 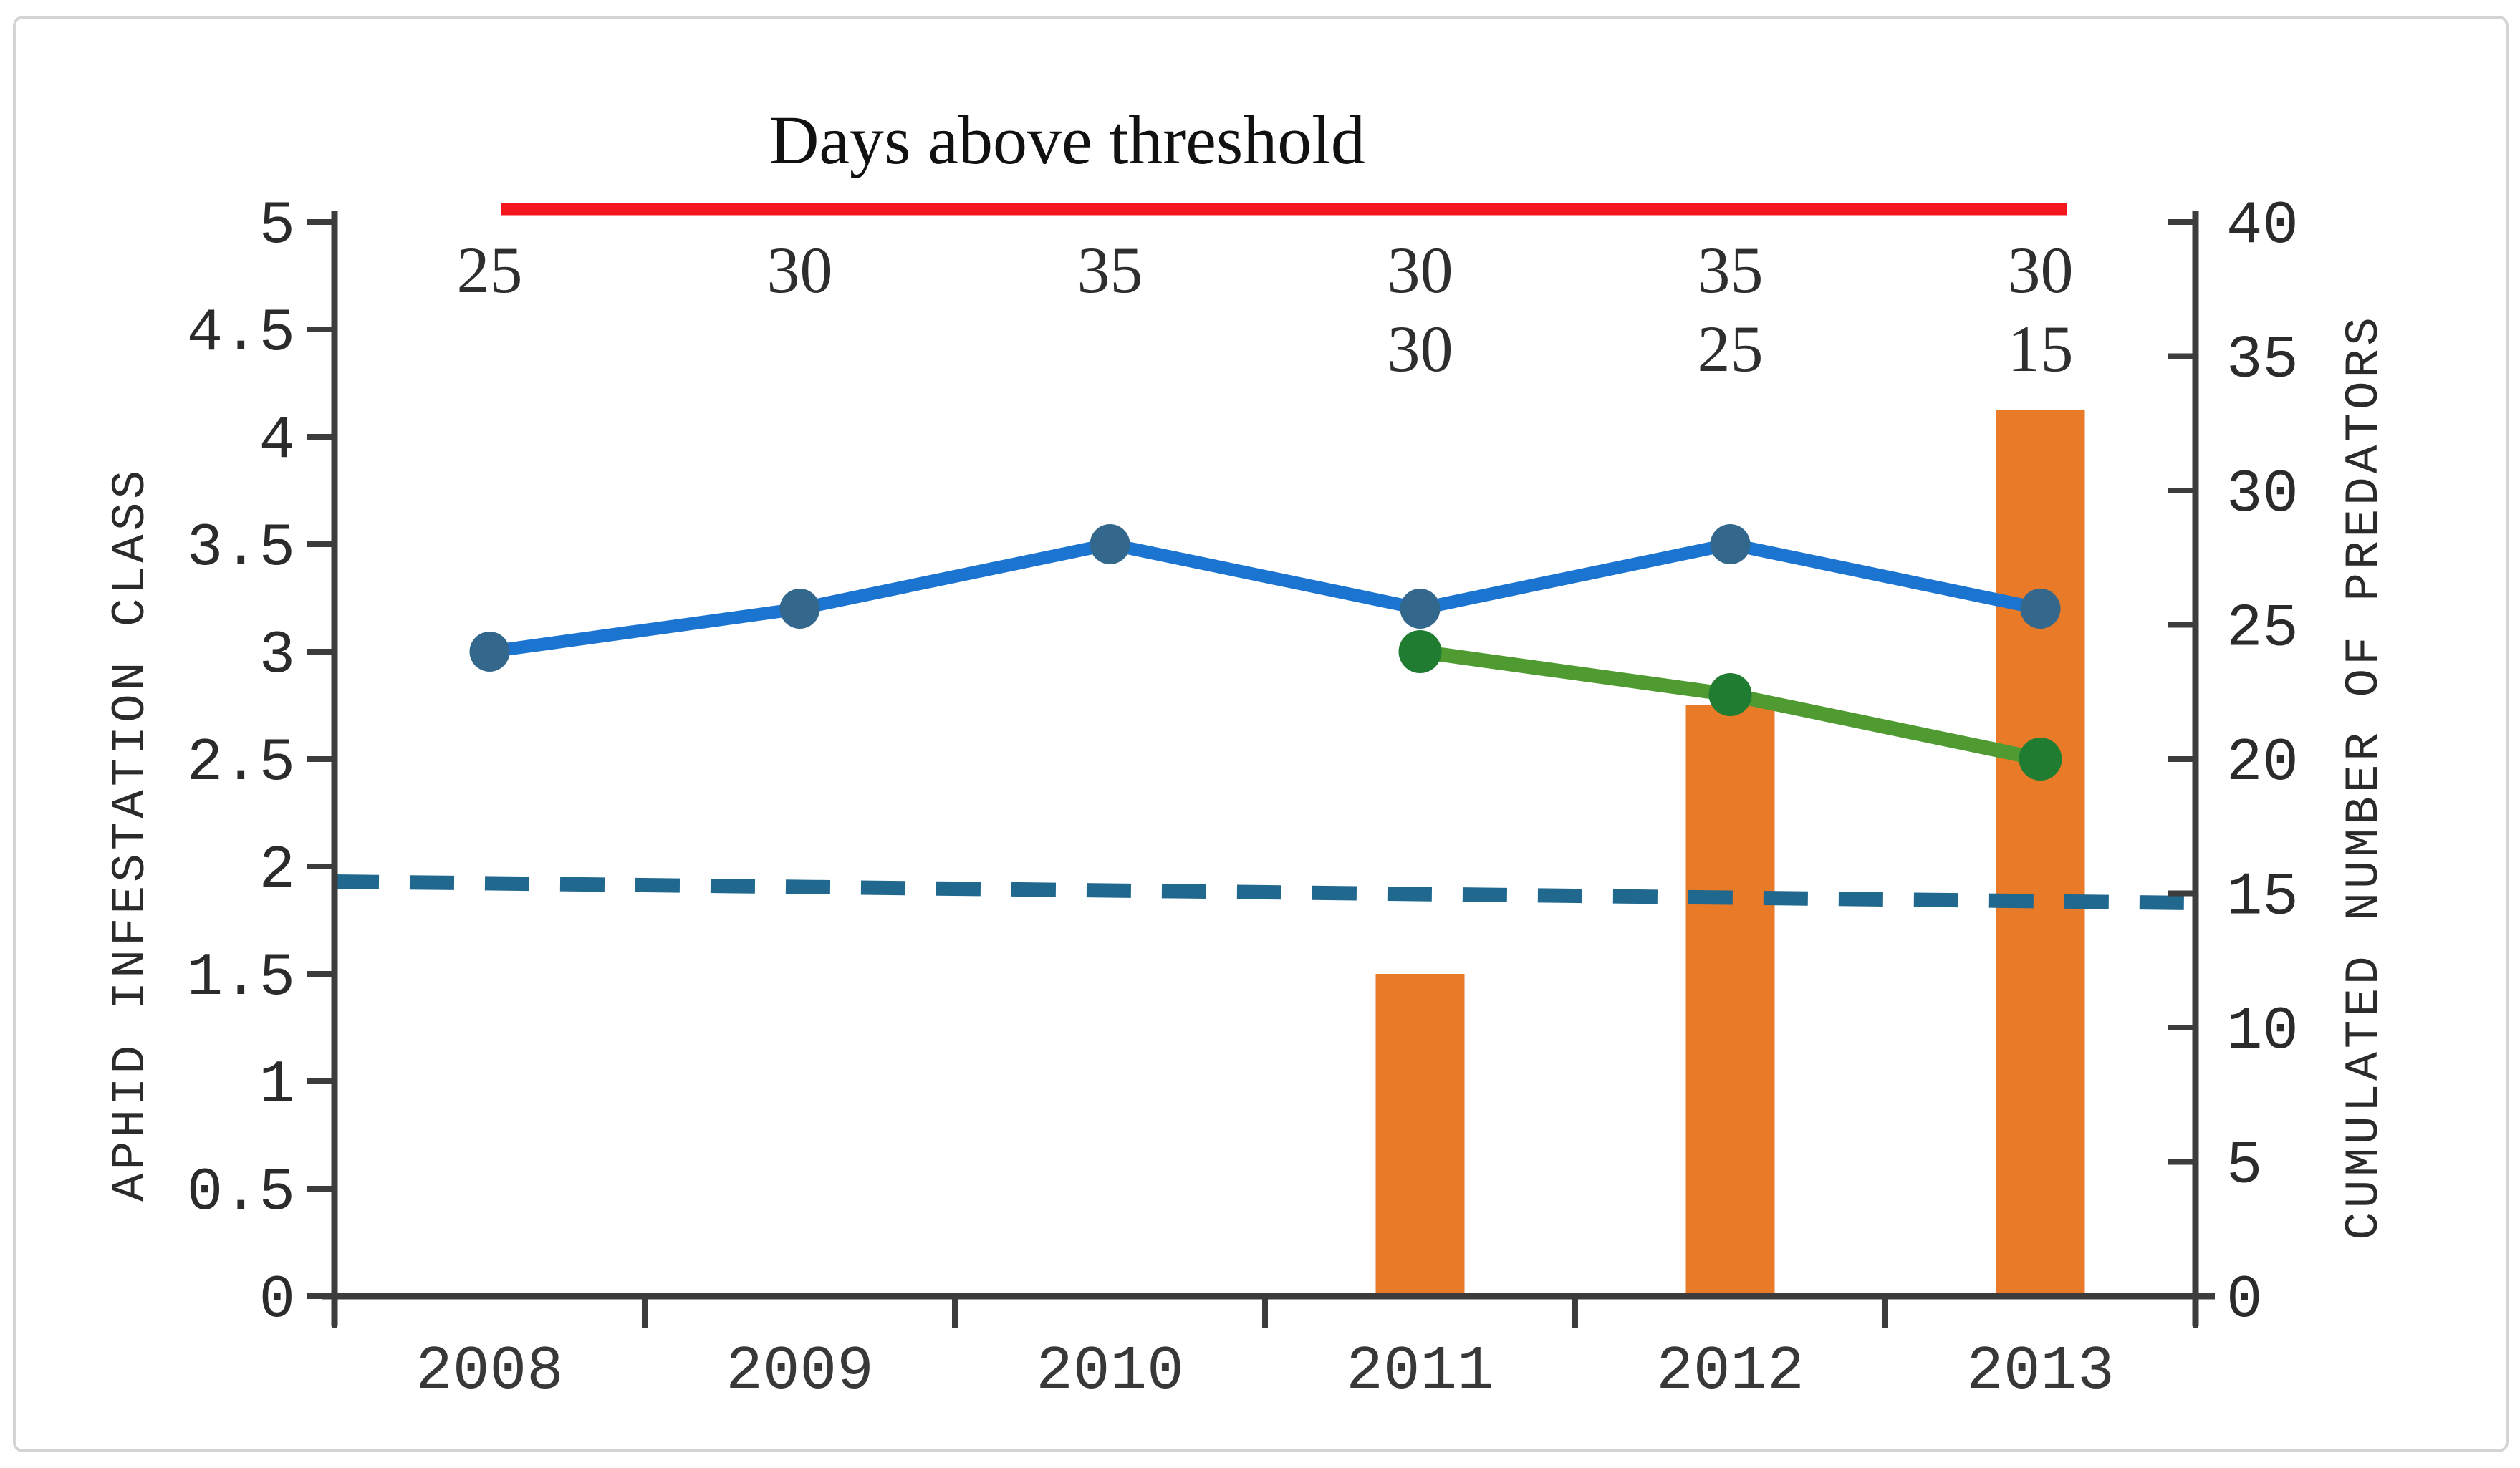 What do you see at coordinates (1730, 1000) in the screenshot?
I see `bar-2012` at bounding box center [1730, 1000].